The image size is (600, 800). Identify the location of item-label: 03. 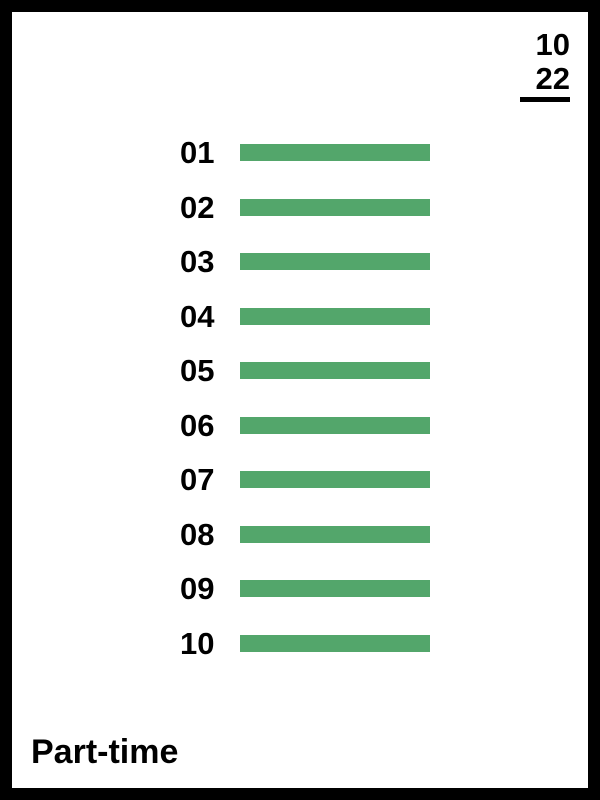
(197, 261).